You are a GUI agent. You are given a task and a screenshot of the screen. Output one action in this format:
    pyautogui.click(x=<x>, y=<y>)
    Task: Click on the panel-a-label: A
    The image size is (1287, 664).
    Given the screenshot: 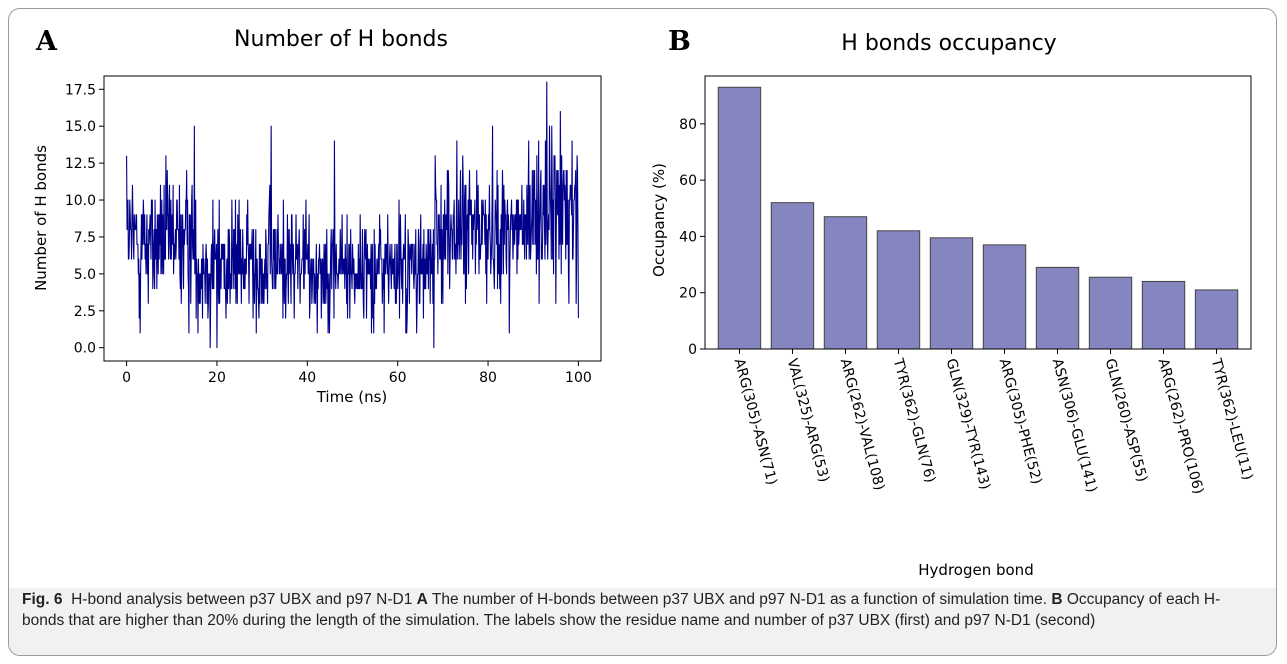 What is the action you would take?
    pyautogui.click(x=46, y=41)
    